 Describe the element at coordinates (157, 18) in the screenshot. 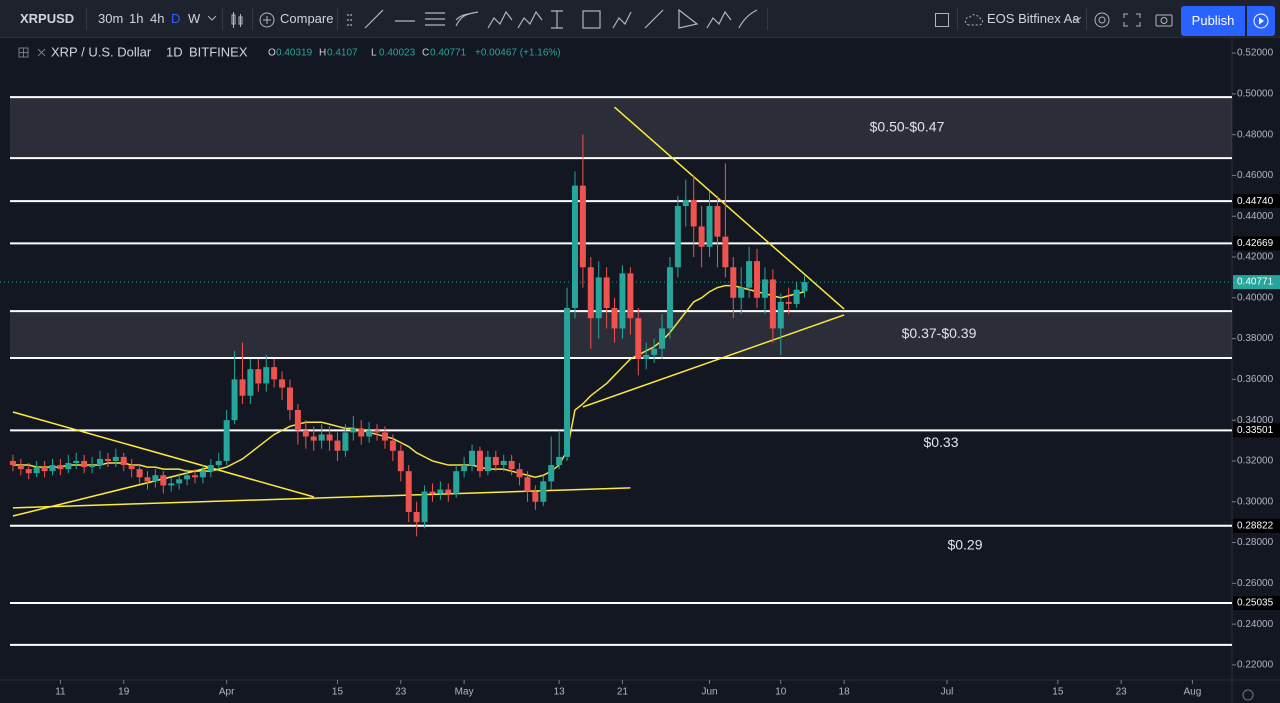

I see `interval: 4h` at that location.